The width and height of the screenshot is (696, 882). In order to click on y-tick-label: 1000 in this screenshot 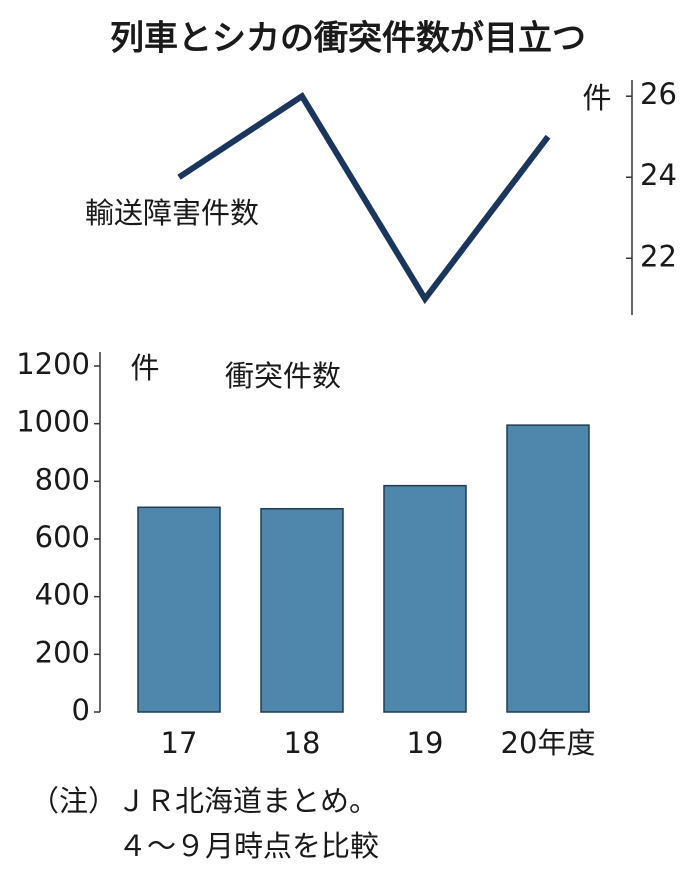, I will do `click(53, 422)`.